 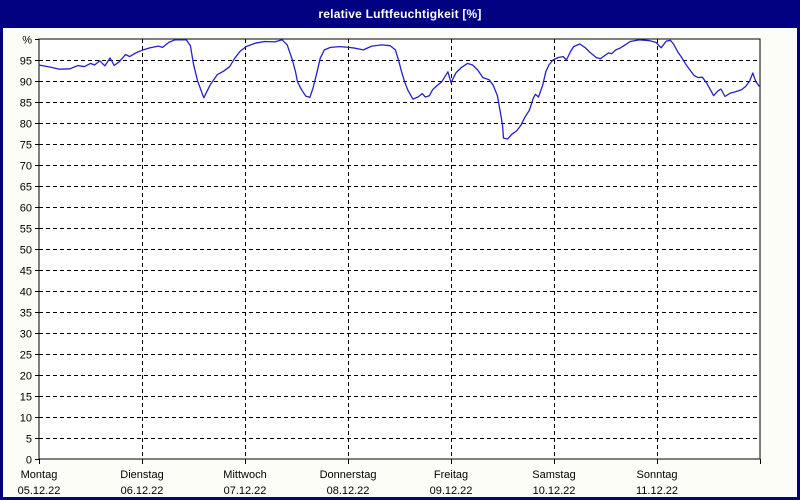 I want to click on y-tick-label: 15, so click(x=26, y=398).